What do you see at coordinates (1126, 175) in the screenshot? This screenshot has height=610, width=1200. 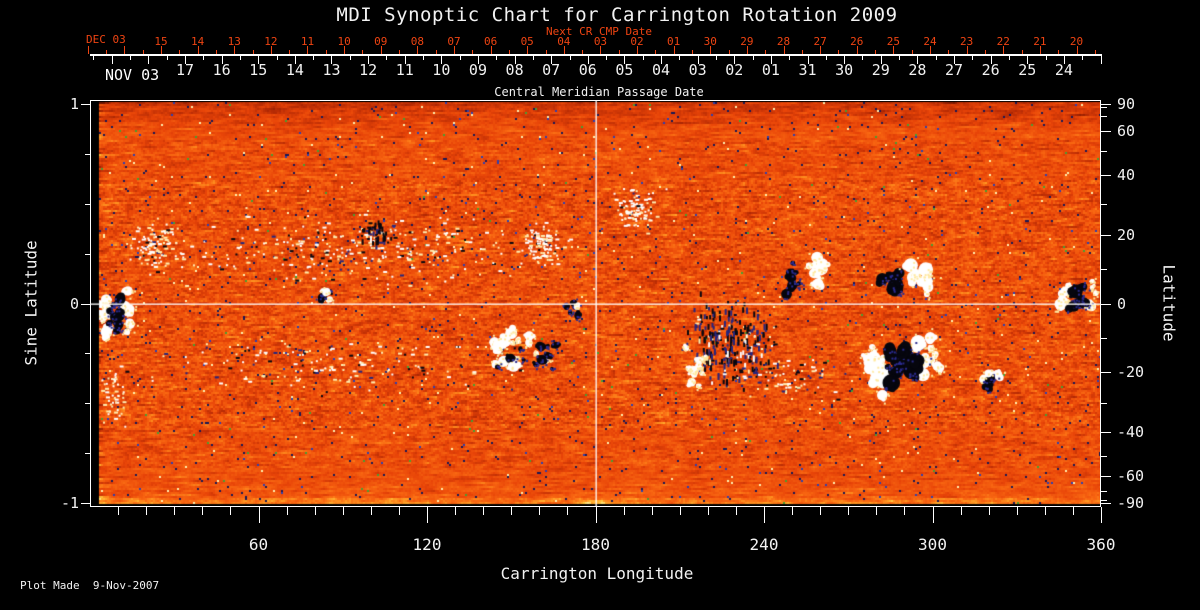 I see `latitude-label: 40` at bounding box center [1126, 175].